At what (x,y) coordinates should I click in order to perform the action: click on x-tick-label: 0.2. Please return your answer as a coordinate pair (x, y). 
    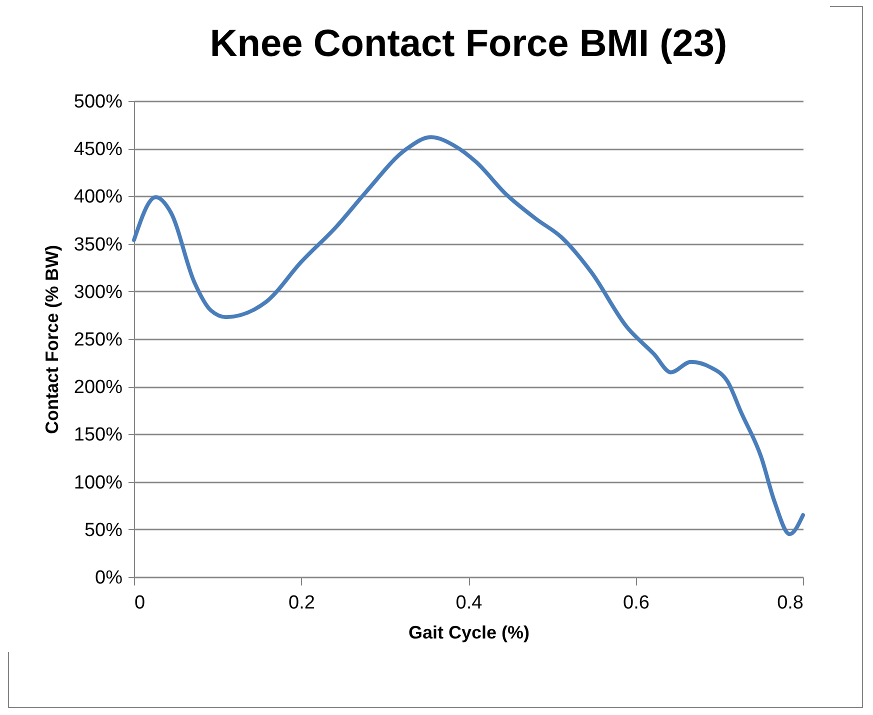
    Looking at the image, I should click on (301, 603).